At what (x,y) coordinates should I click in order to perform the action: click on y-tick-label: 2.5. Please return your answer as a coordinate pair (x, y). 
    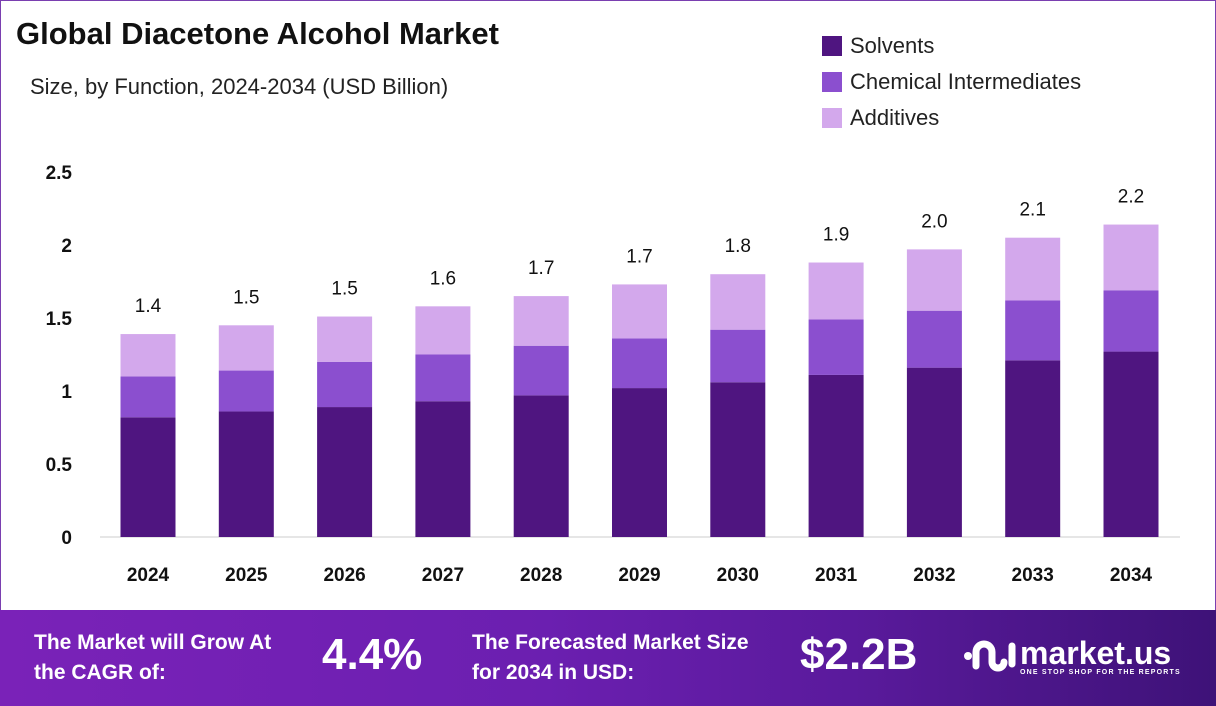
    Looking at the image, I should click on (59, 173).